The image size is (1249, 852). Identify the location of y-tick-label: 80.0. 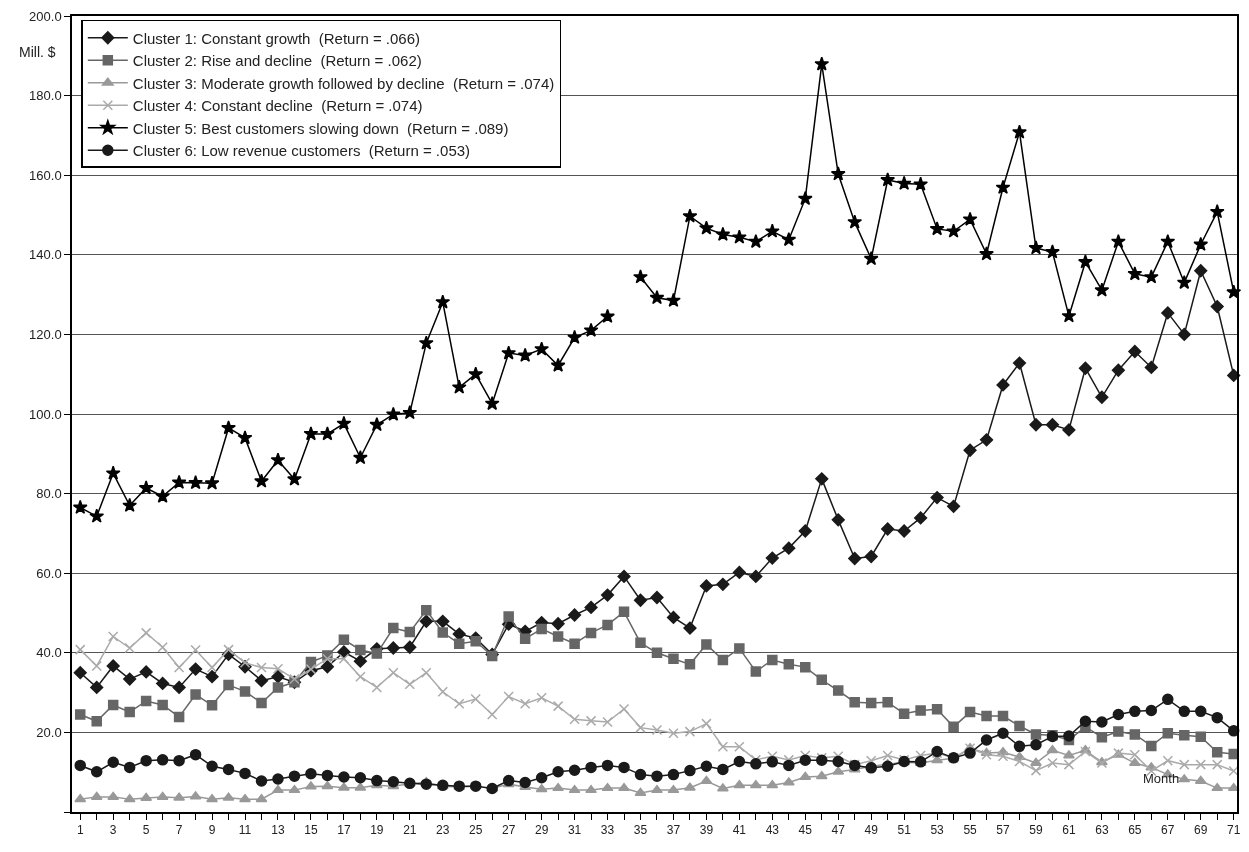
(49, 494).